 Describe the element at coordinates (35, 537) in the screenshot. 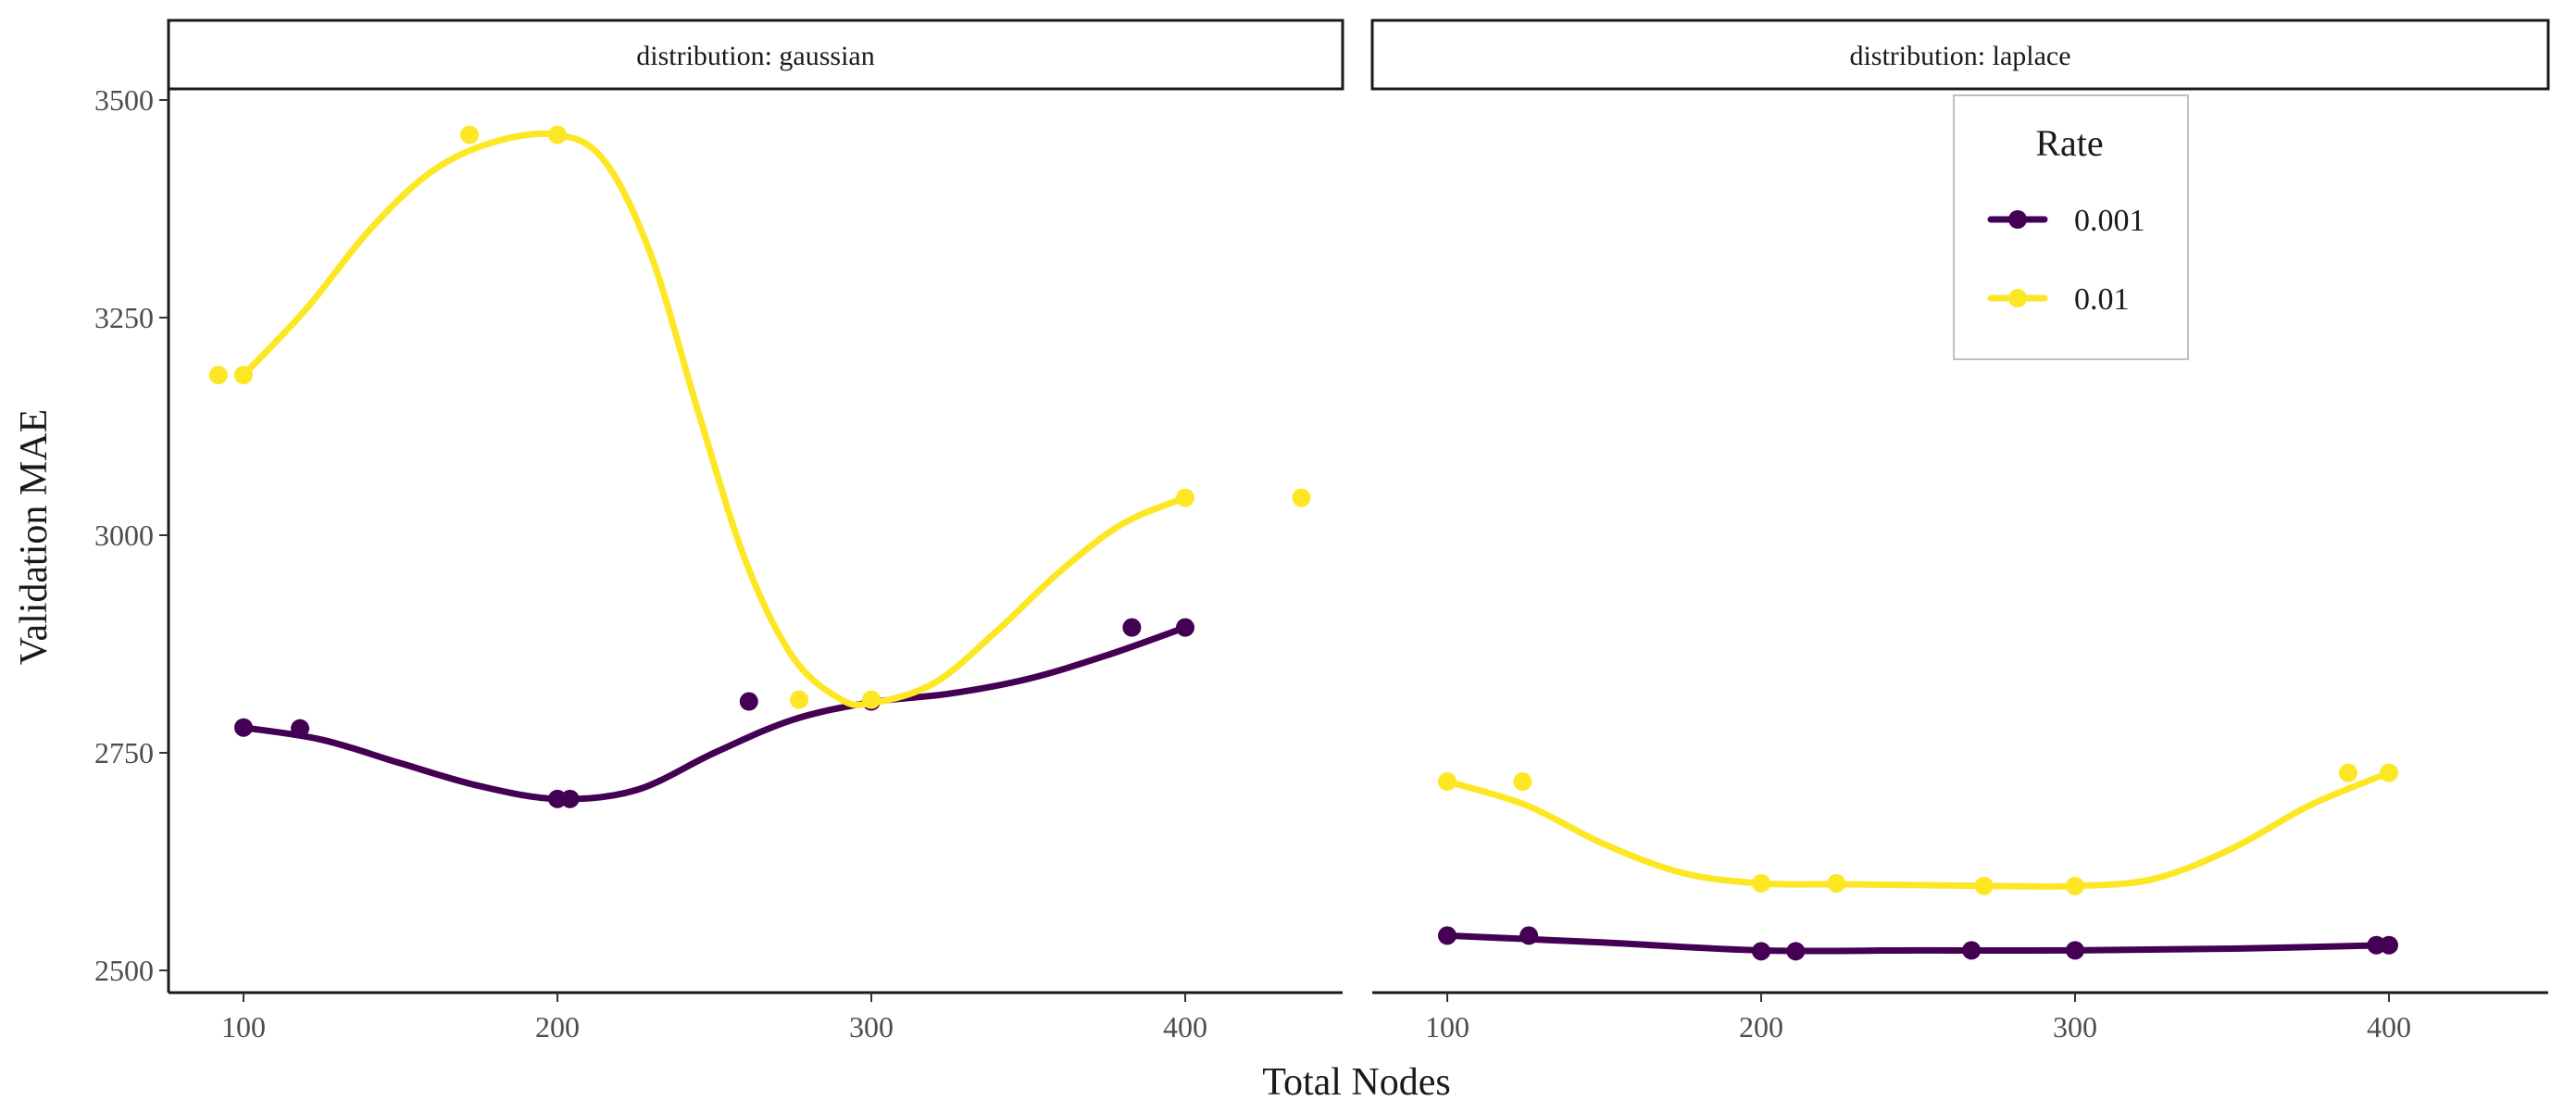

I see `y-axis-title: Validation MAE` at that location.